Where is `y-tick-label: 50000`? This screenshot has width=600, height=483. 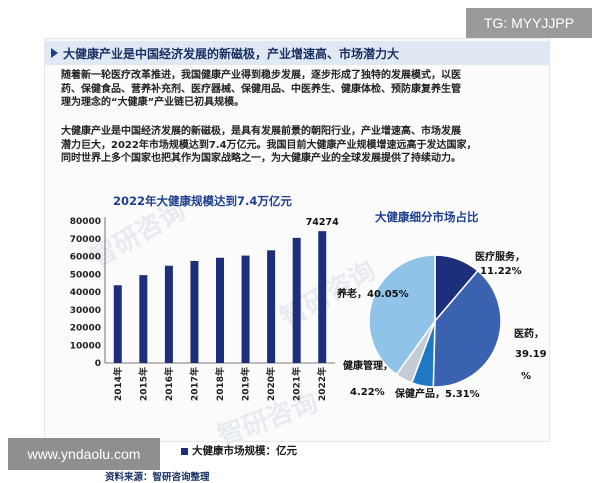 y-tick-label: 50000 is located at coordinates (85, 275).